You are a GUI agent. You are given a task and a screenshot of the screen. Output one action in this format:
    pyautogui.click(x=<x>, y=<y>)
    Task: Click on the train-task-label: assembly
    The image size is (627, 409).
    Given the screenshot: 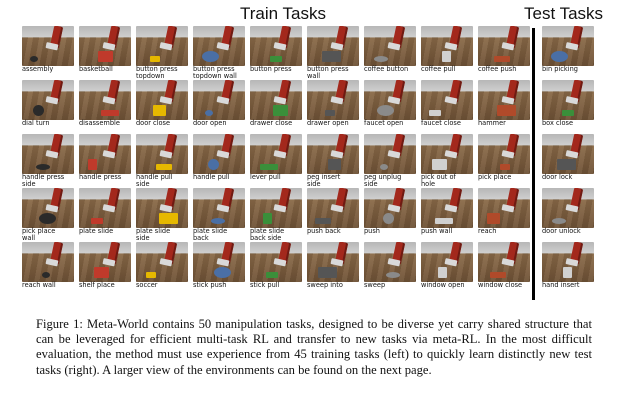 What is the action you would take?
    pyautogui.click(x=38, y=69)
    